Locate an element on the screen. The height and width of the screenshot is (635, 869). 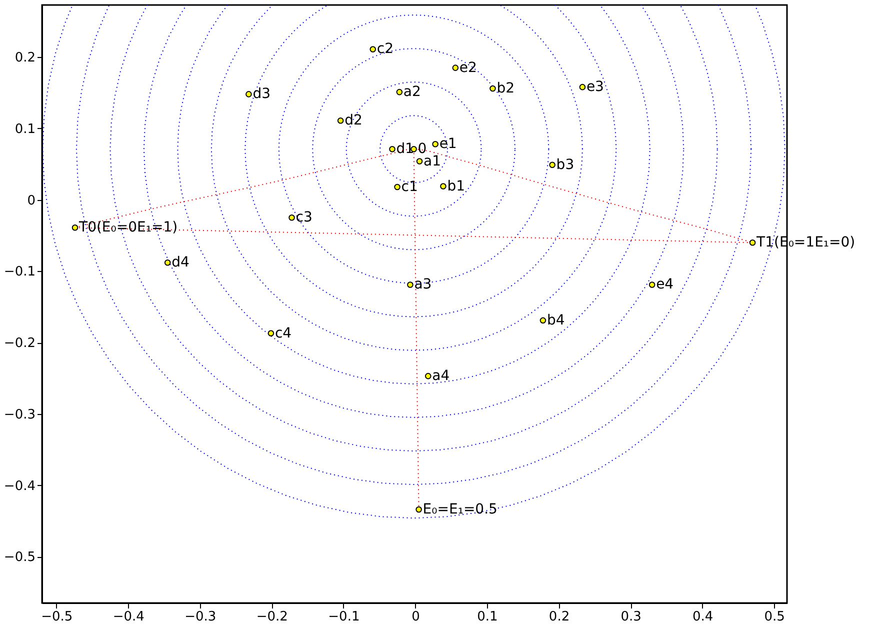
x-tick-label: 0.4 is located at coordinates (703, 617).